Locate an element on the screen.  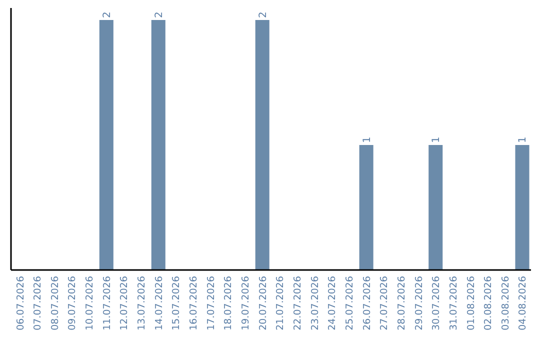
x-tick-label: 16.07.2026 is located at coordinates (194, 303).